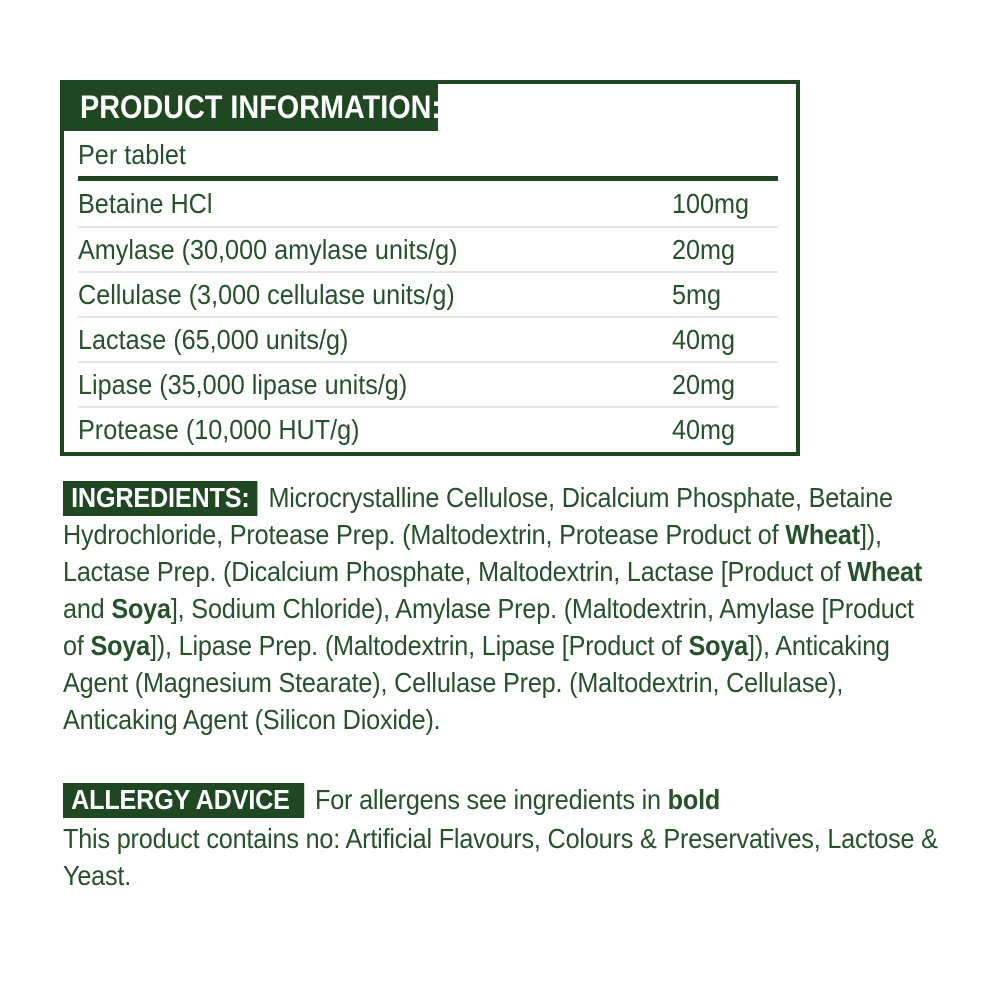 The image size is (1000, 1000). I want to click on nutrient-name: Lactase (65,000 units/g), so click(375, 340).